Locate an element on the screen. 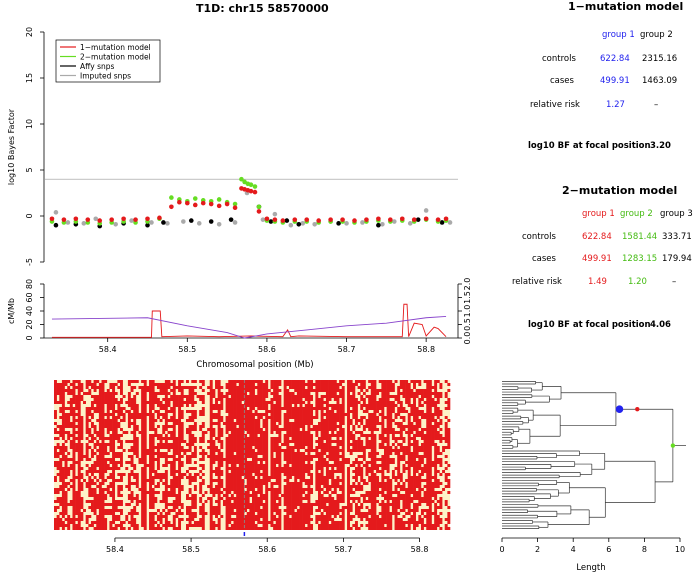 The width and height of the screenshot is (694, 577). one-mutation-title: 1−mutation model is located at coordinates (626, 6).